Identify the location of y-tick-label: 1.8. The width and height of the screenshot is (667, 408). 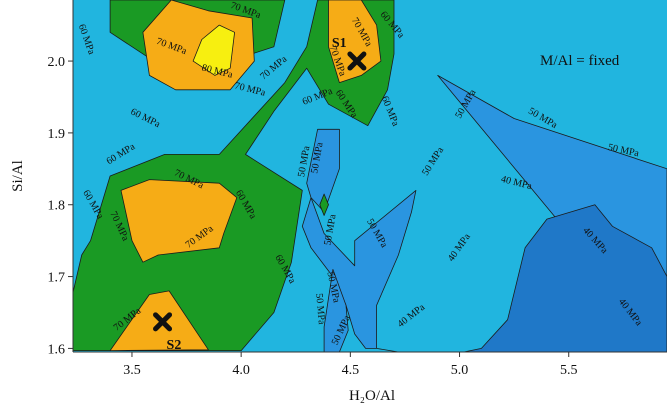
(57, 206).